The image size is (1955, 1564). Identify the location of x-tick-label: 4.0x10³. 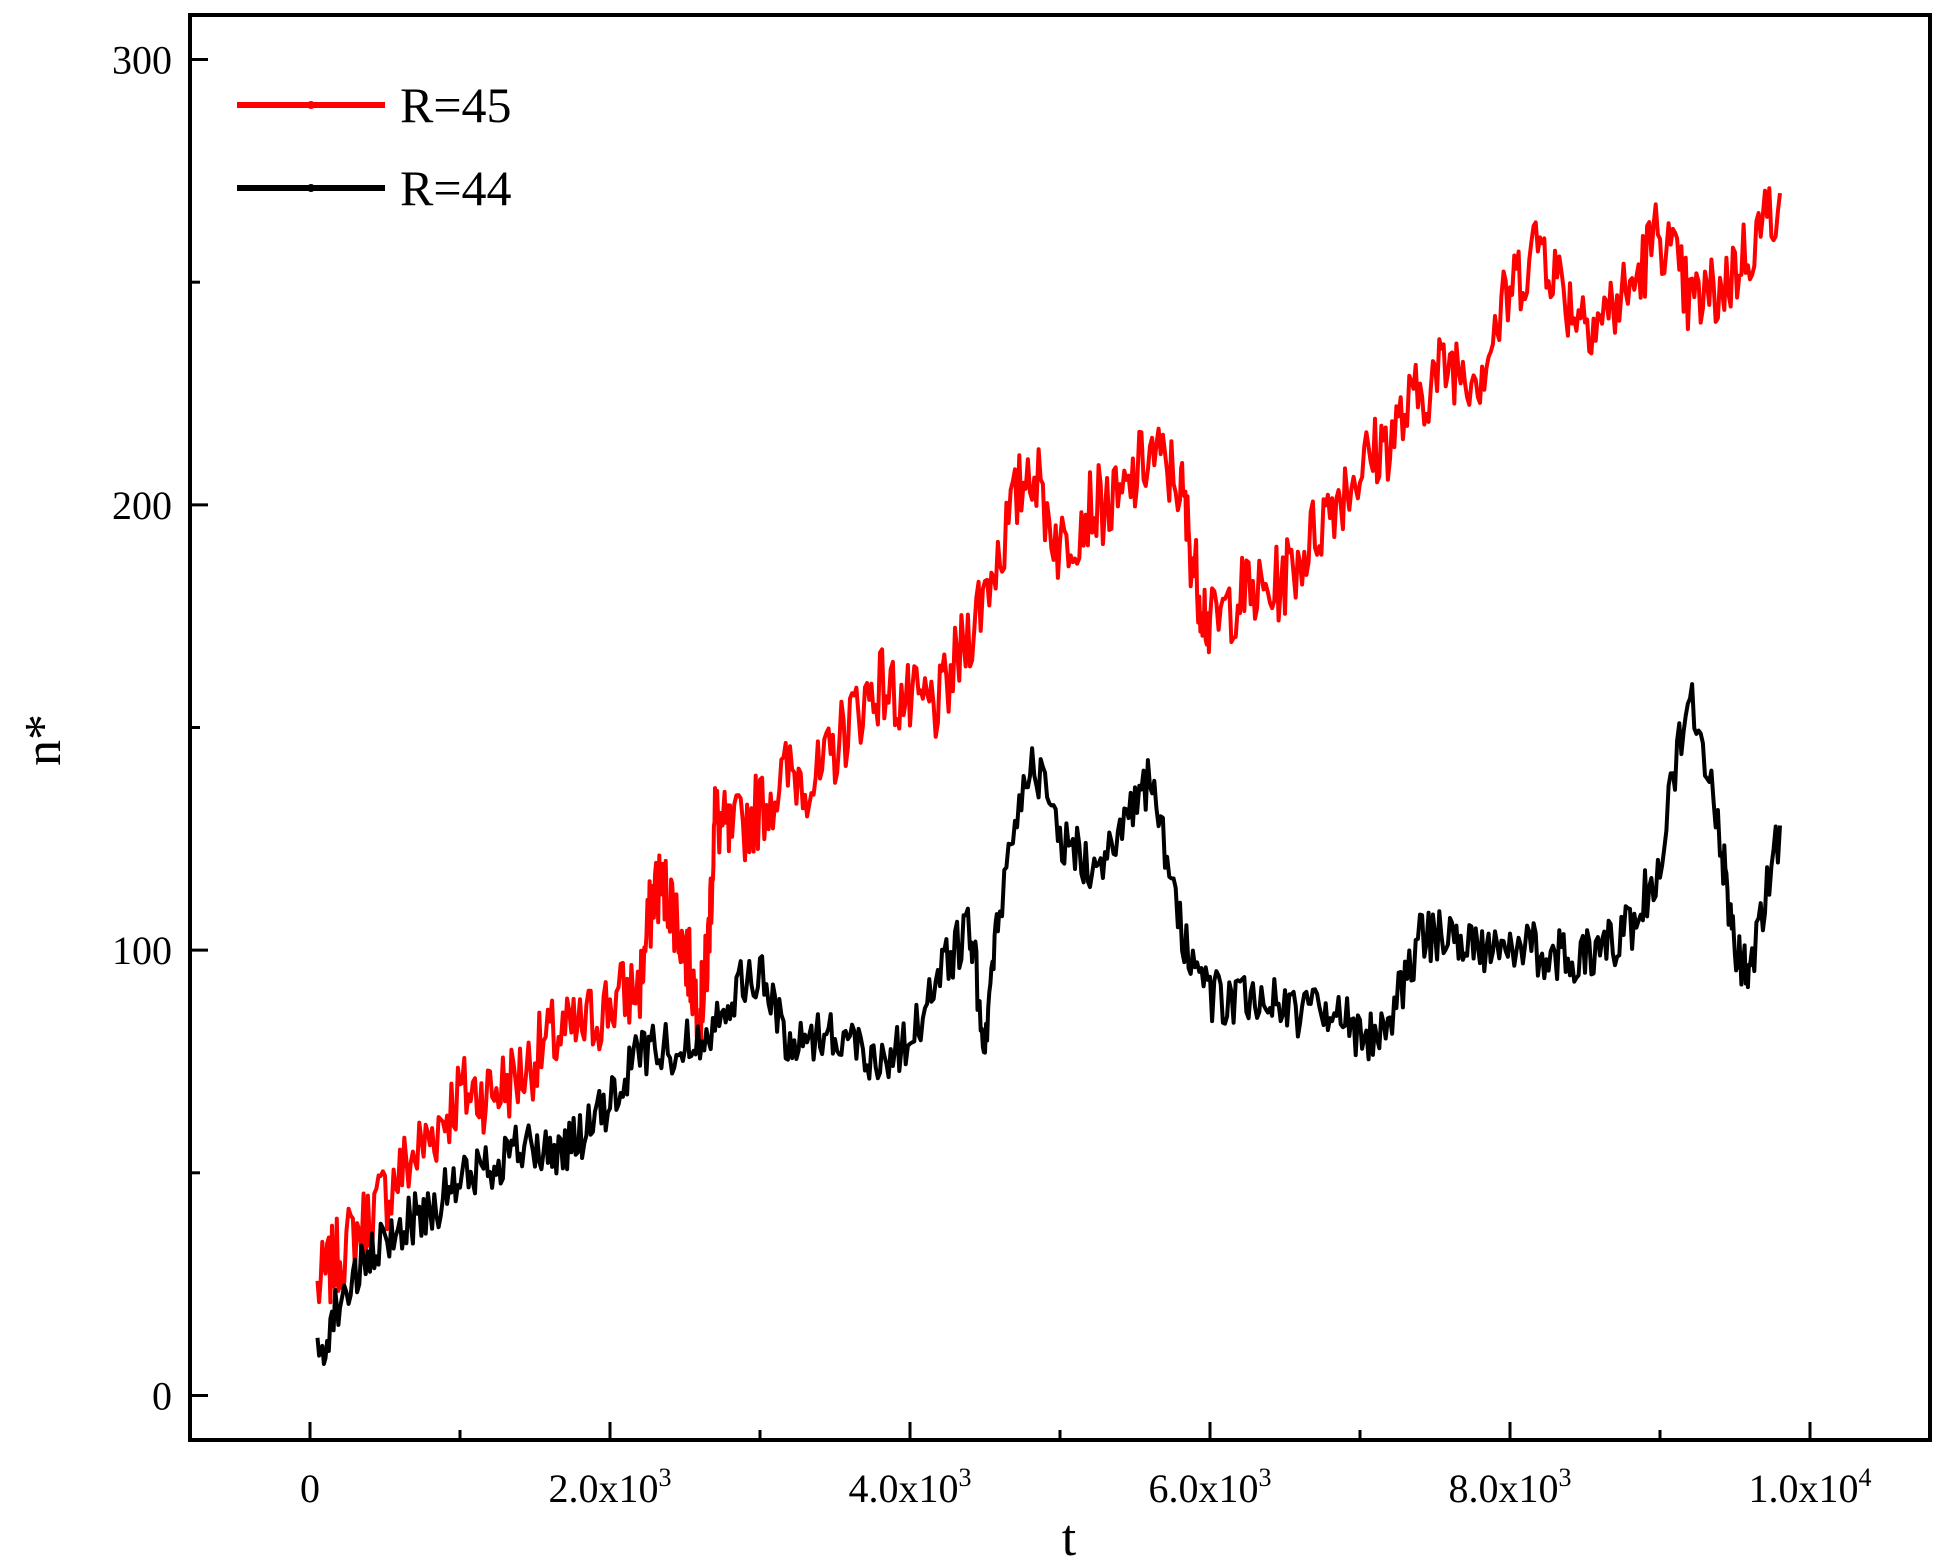
(910, 1487).